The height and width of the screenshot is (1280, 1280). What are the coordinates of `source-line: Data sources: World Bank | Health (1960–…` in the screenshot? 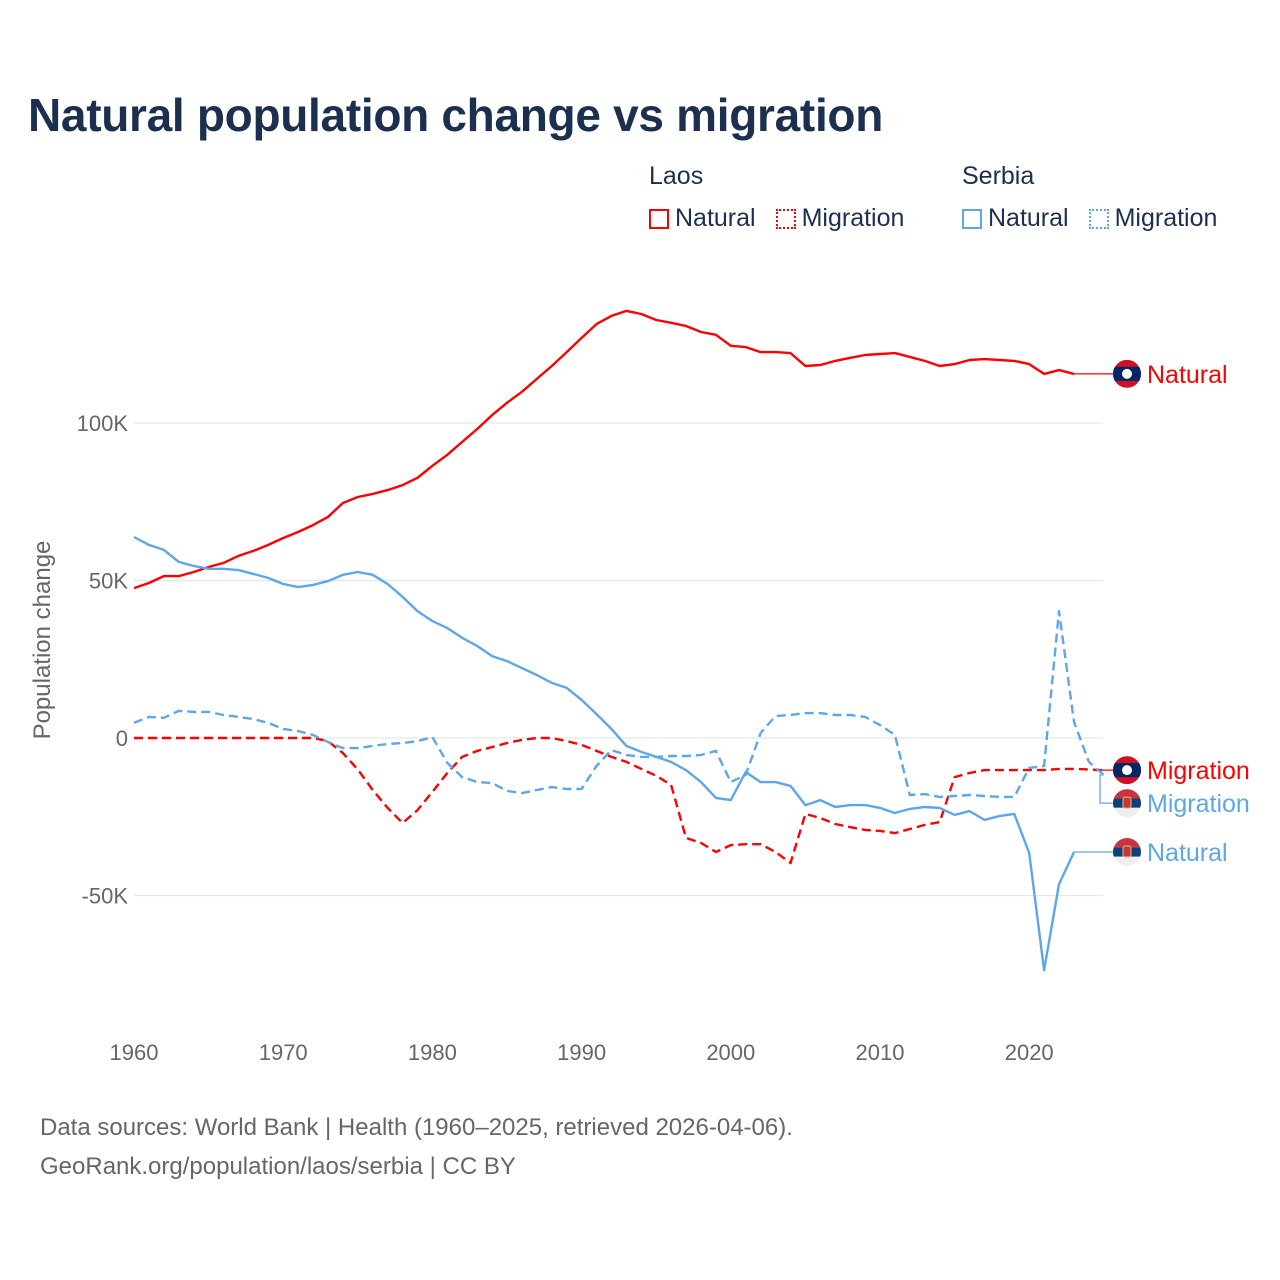 It's located at (416, 1127).